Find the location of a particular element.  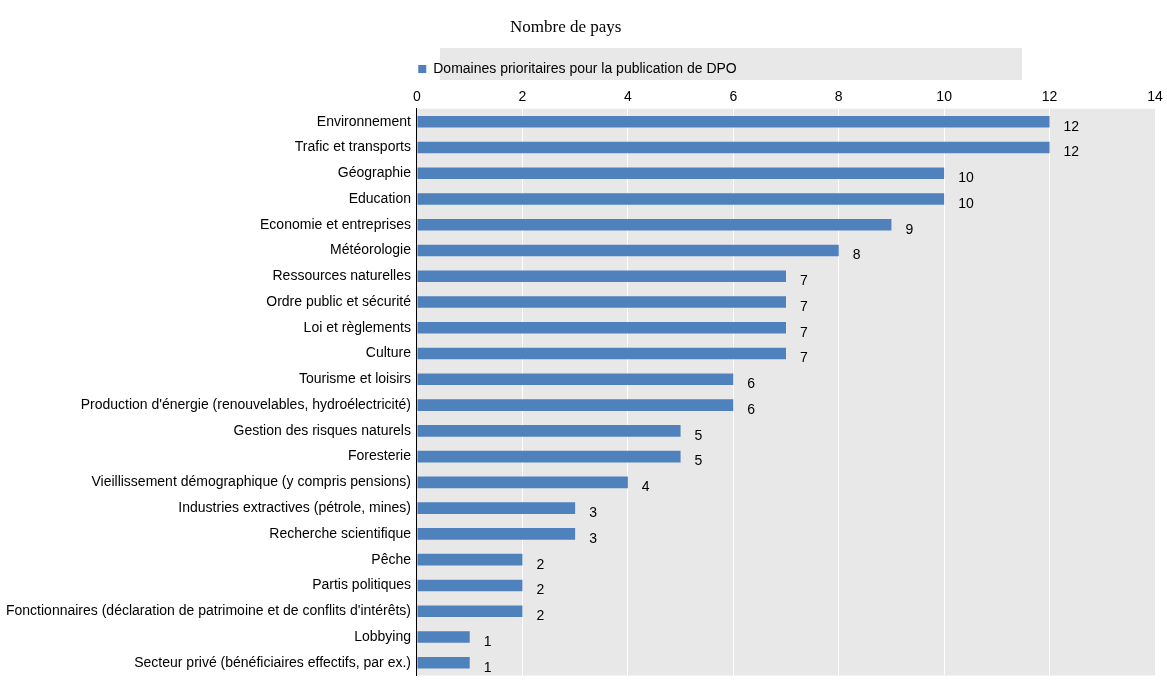

x-tick-label: 0 is located at coordinates (417, 96).